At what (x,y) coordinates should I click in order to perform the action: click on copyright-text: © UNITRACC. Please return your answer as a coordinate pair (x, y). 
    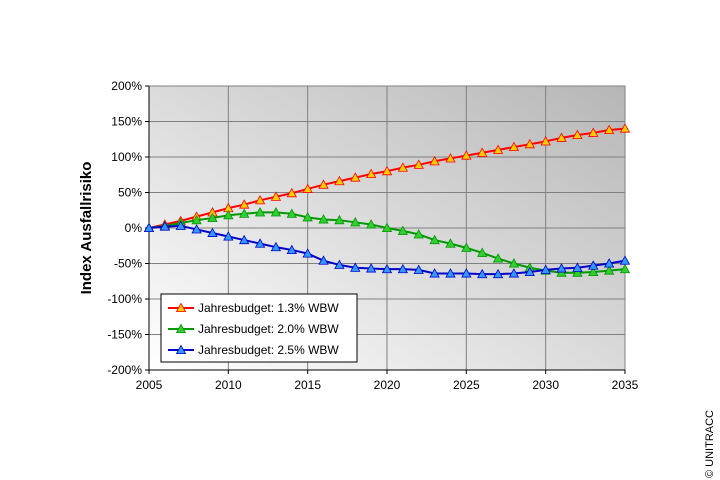
    Looking at the image, I should click on (710, 444).